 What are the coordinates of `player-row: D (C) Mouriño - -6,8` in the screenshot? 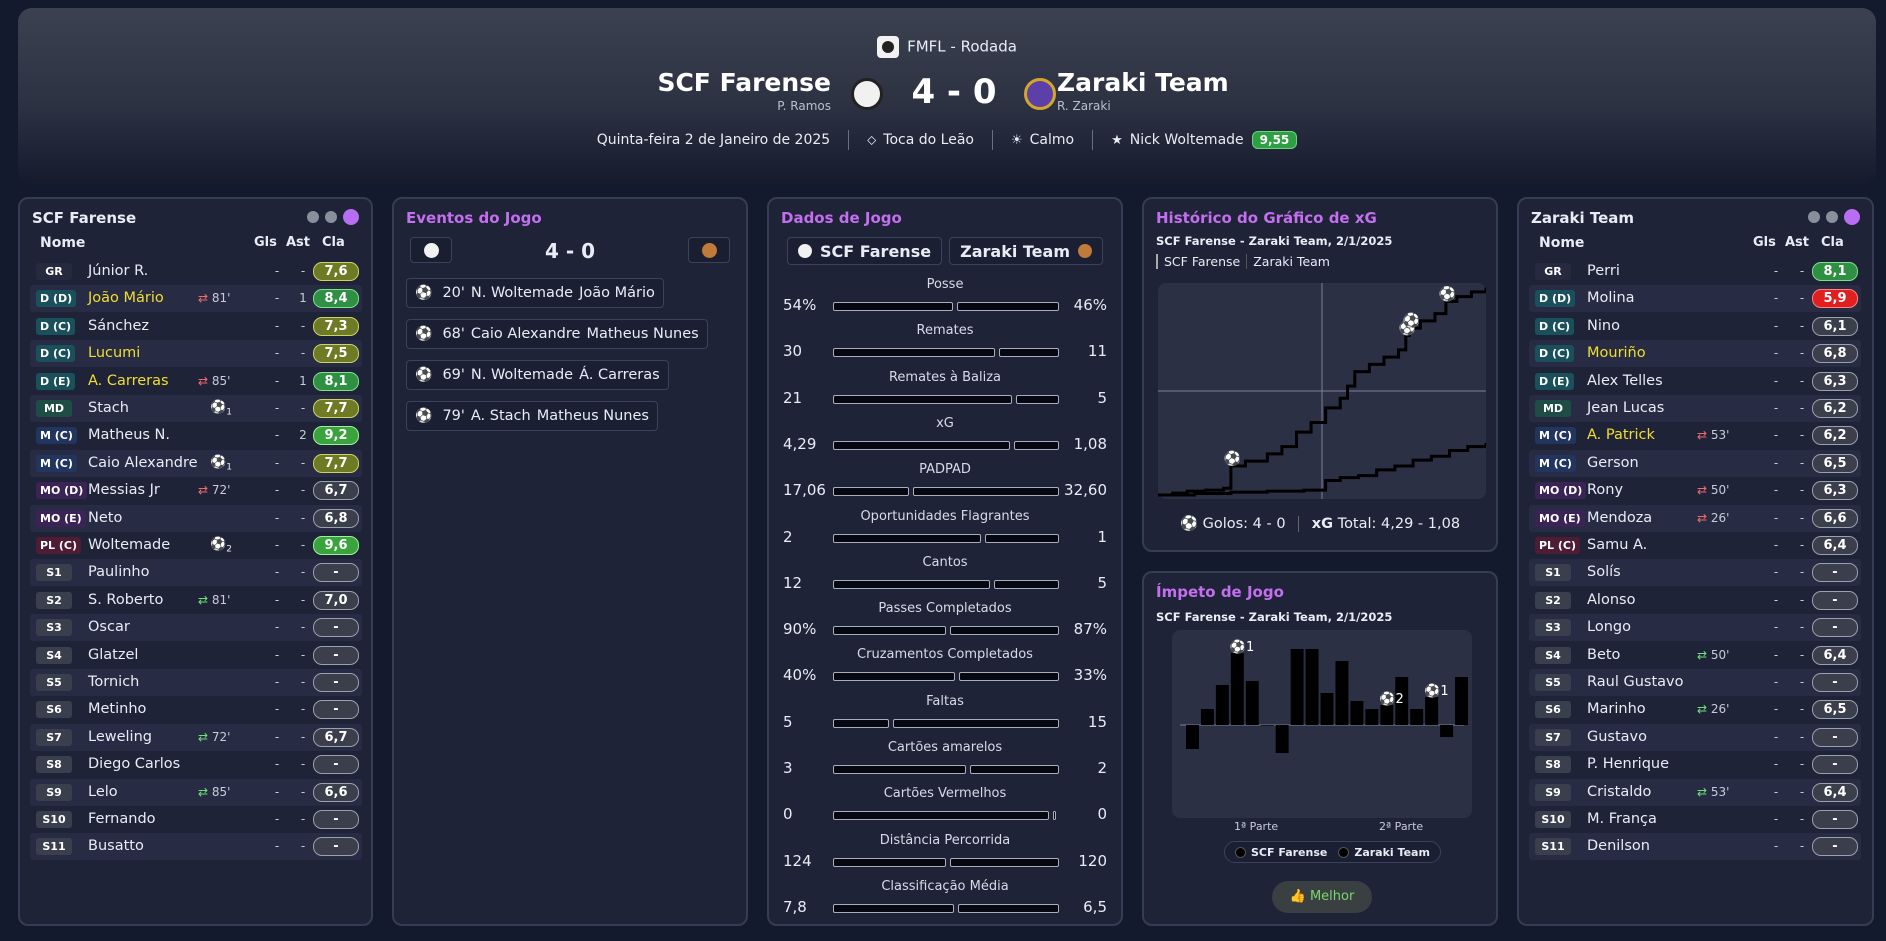 It's located at (1695, 354).